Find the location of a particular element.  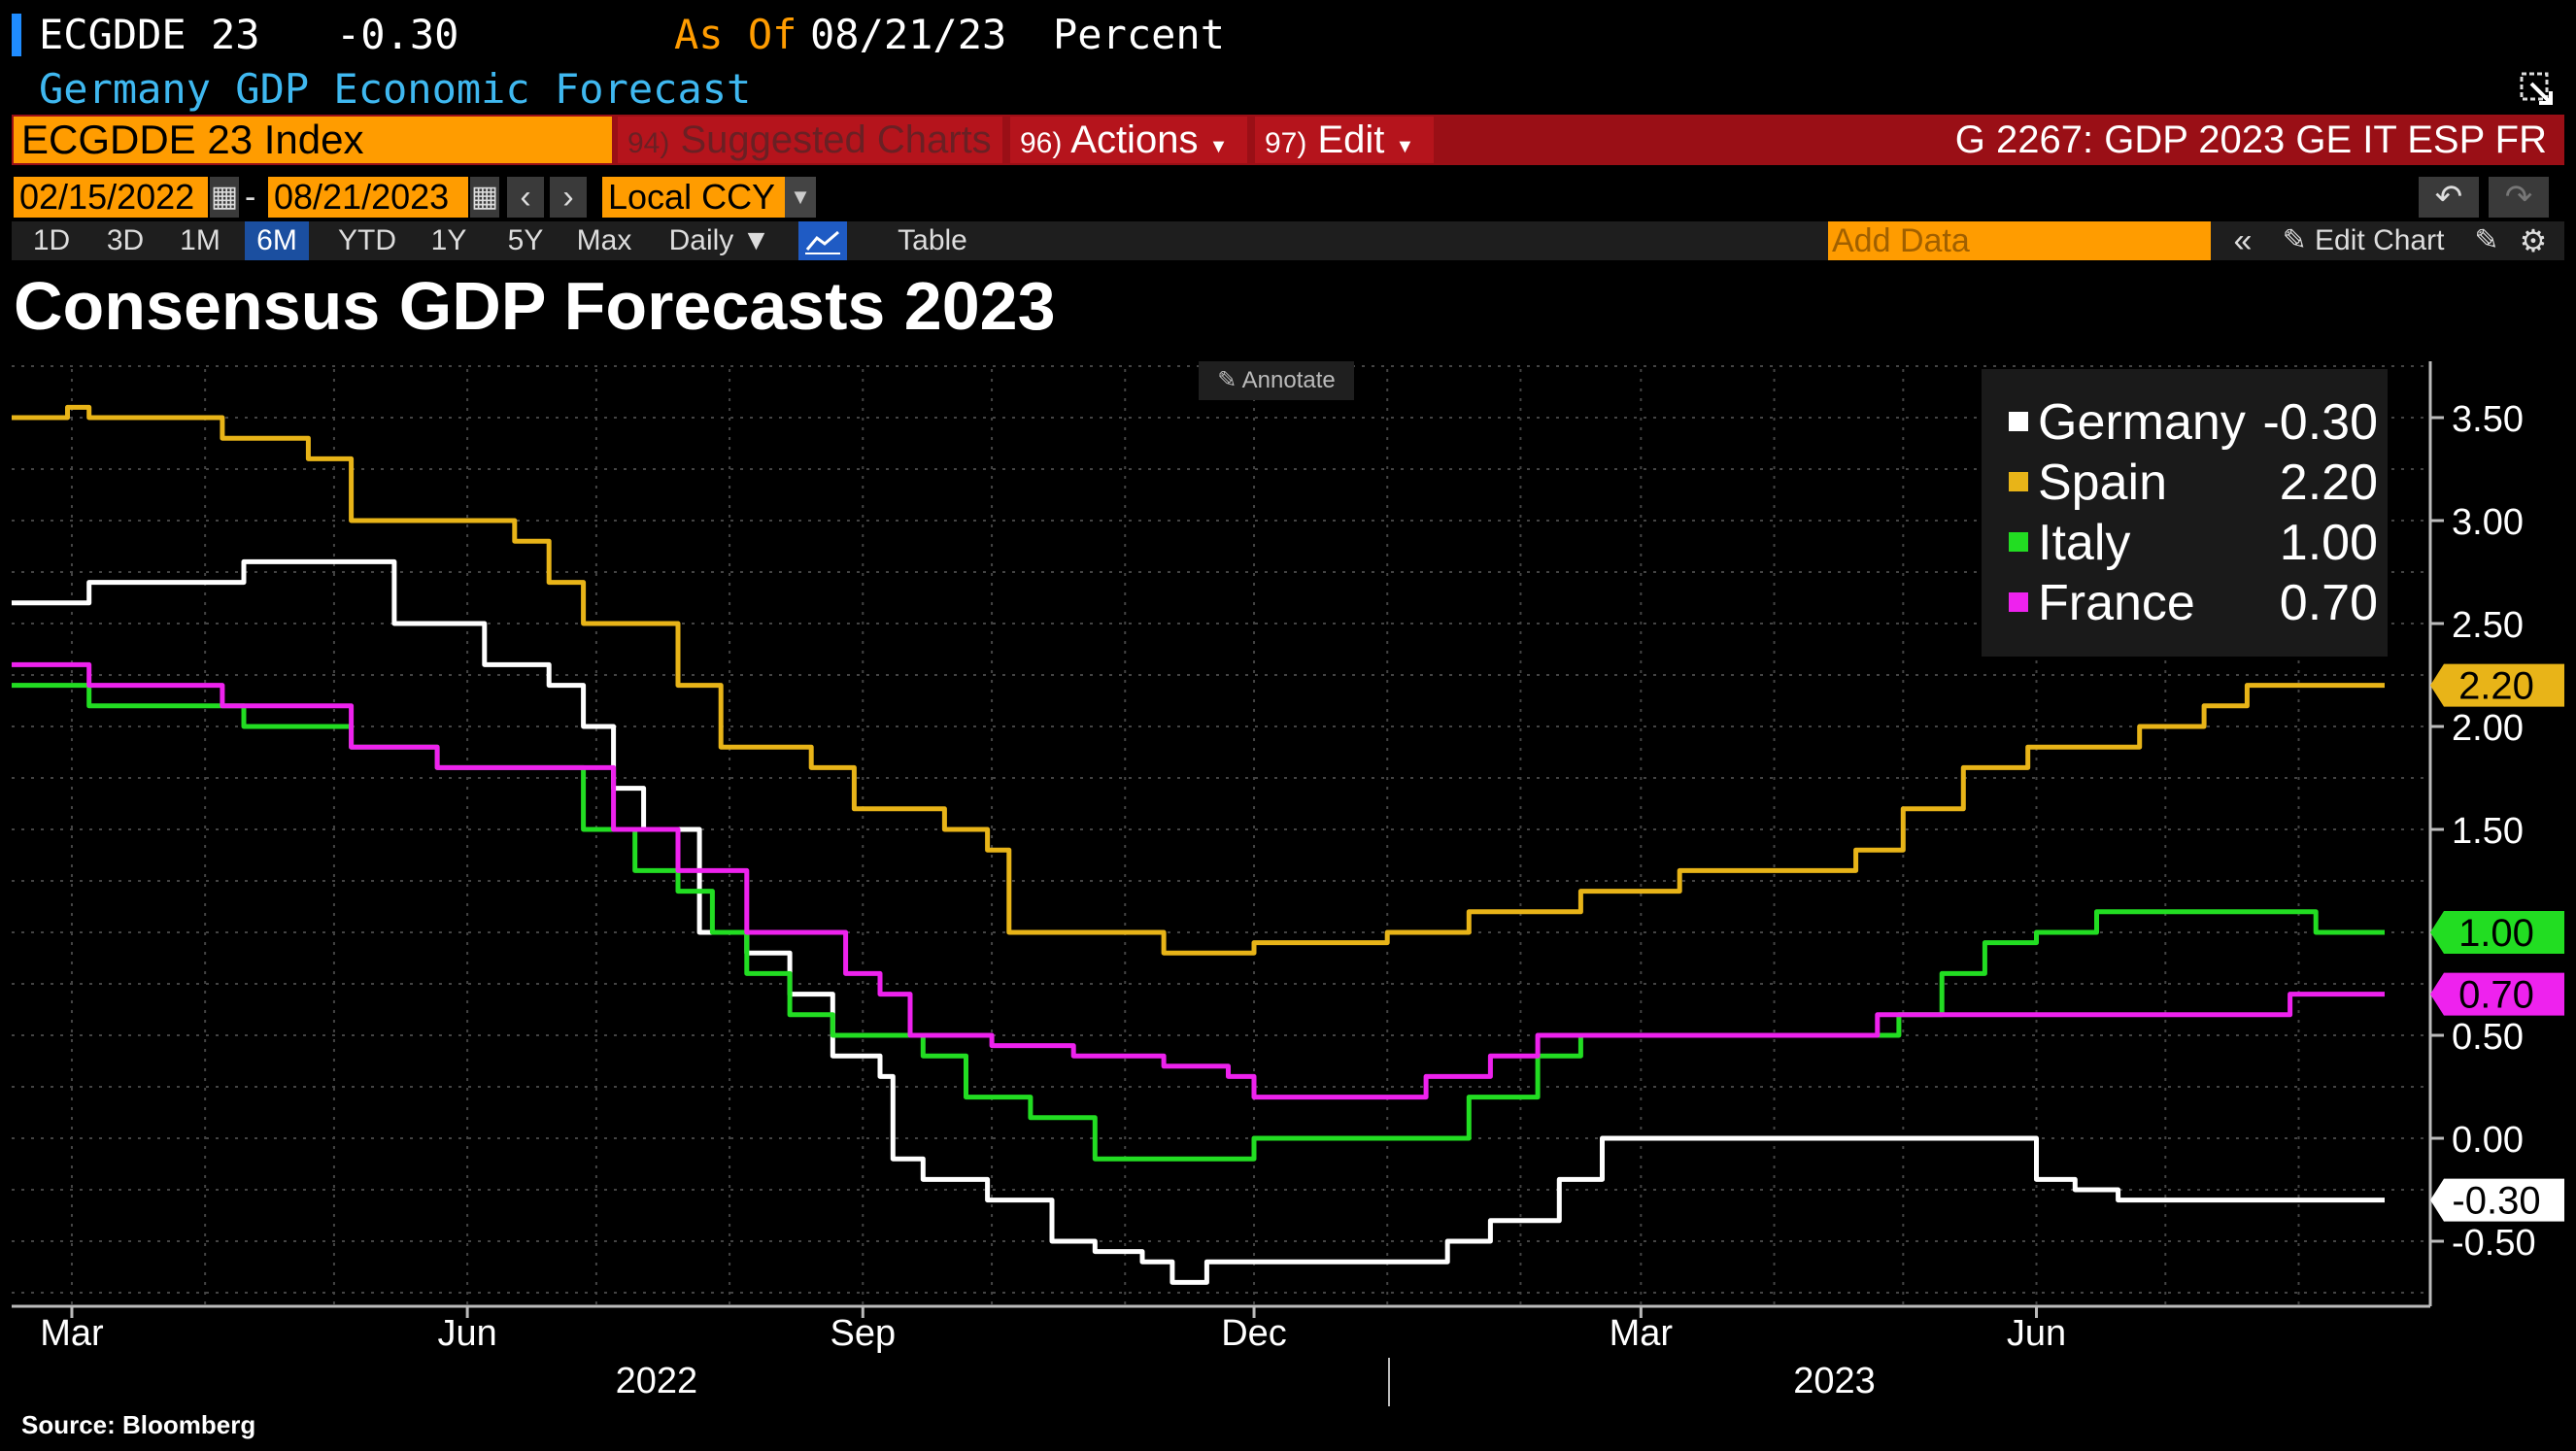

security-marker is located at coordinates (16, 35).